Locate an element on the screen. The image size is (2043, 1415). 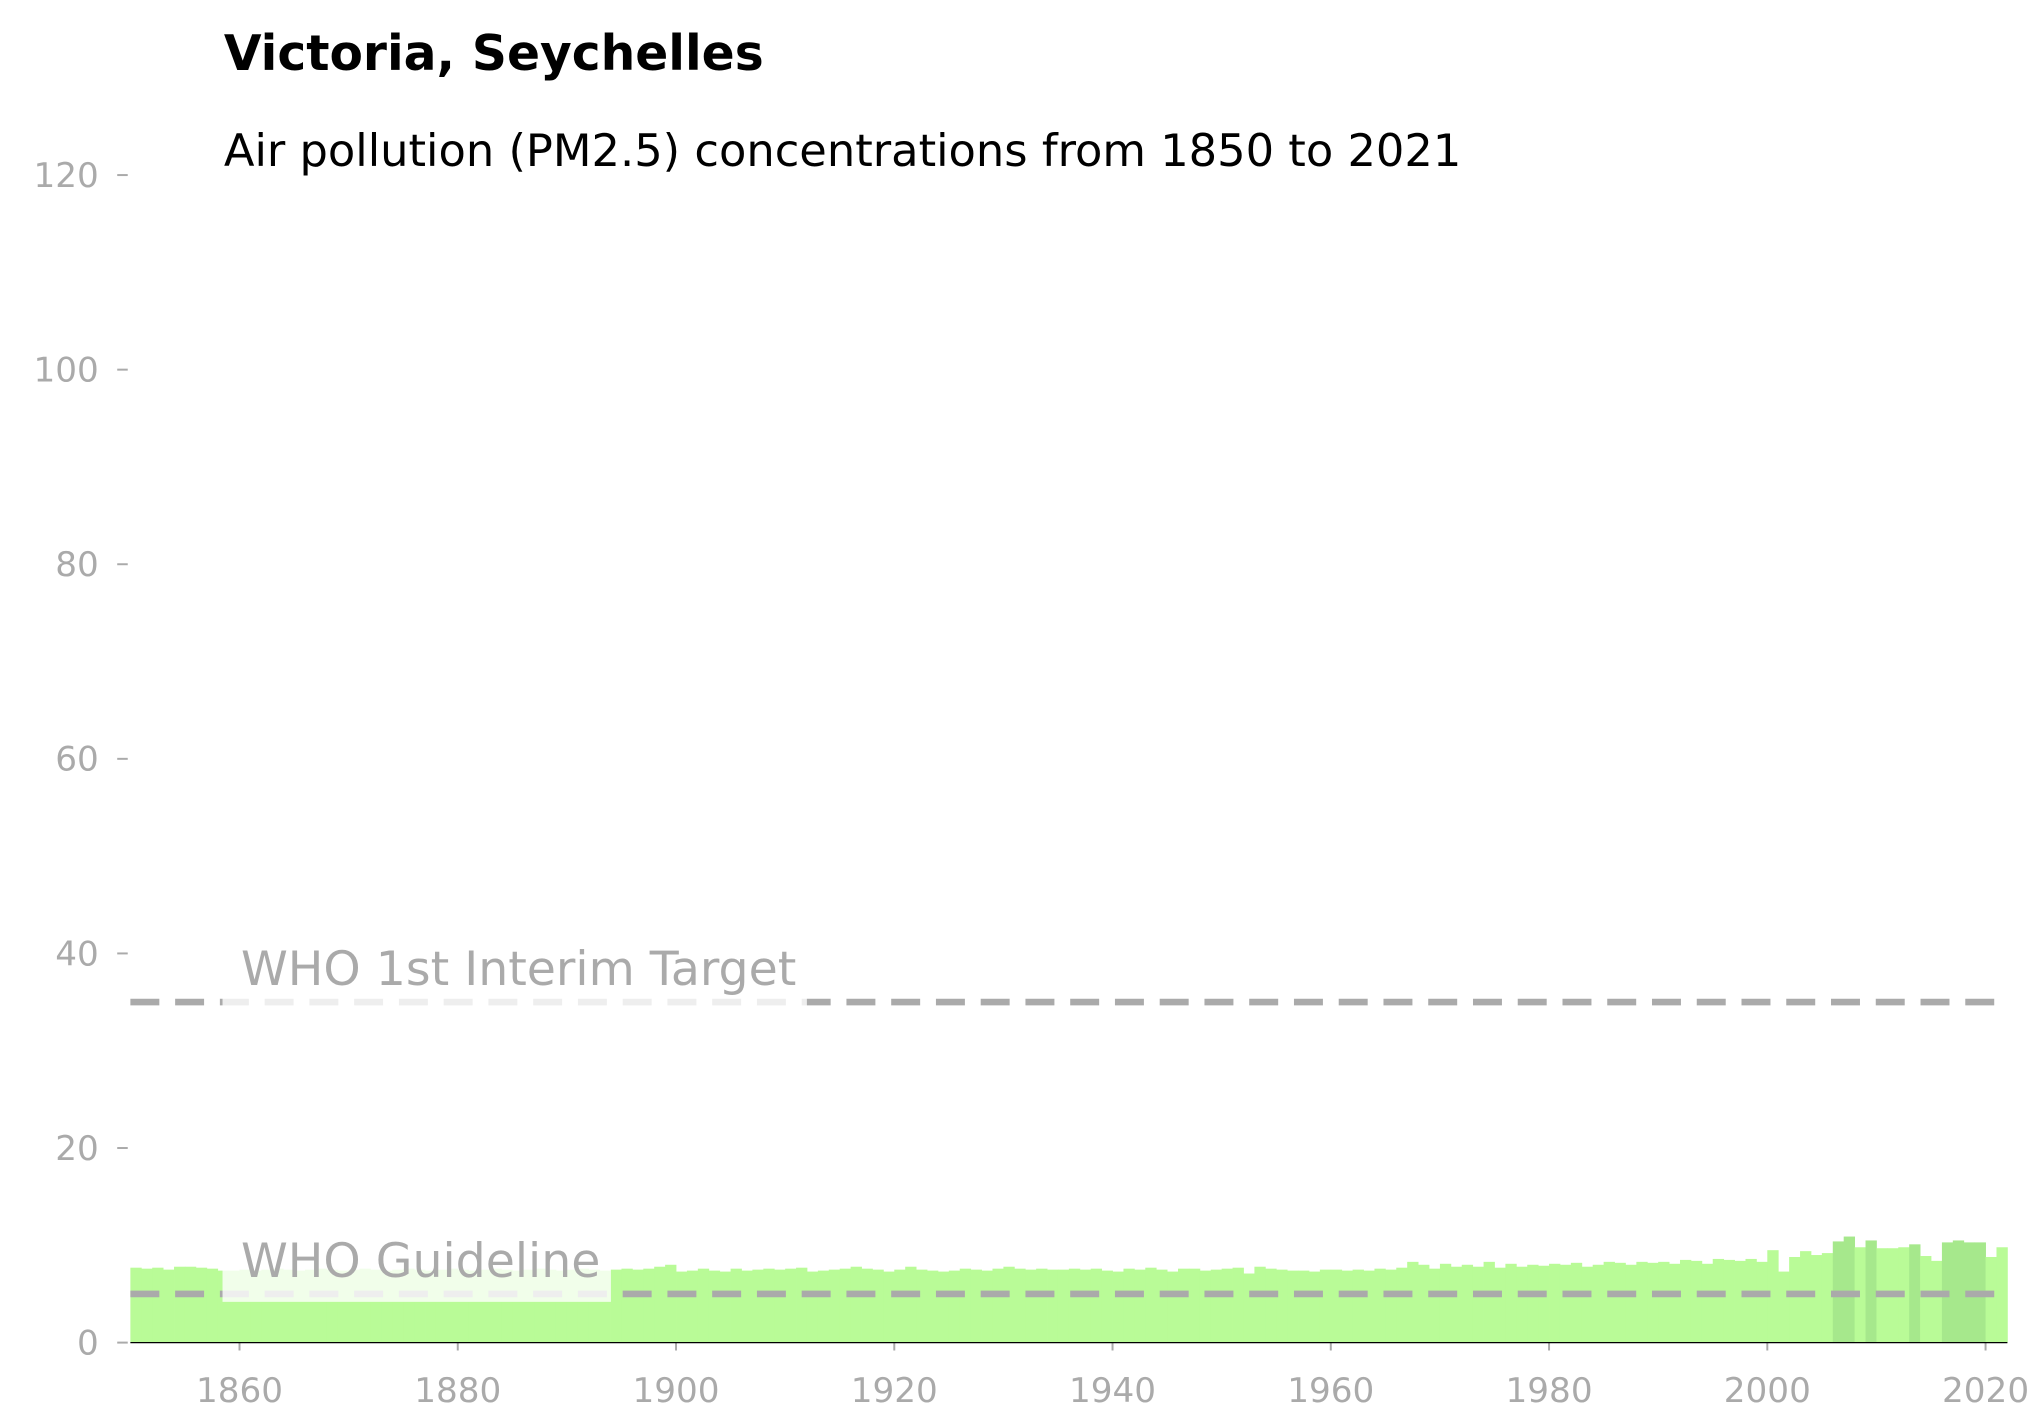
x-tick-label: 1900 is located at coordinates (675, 1391).